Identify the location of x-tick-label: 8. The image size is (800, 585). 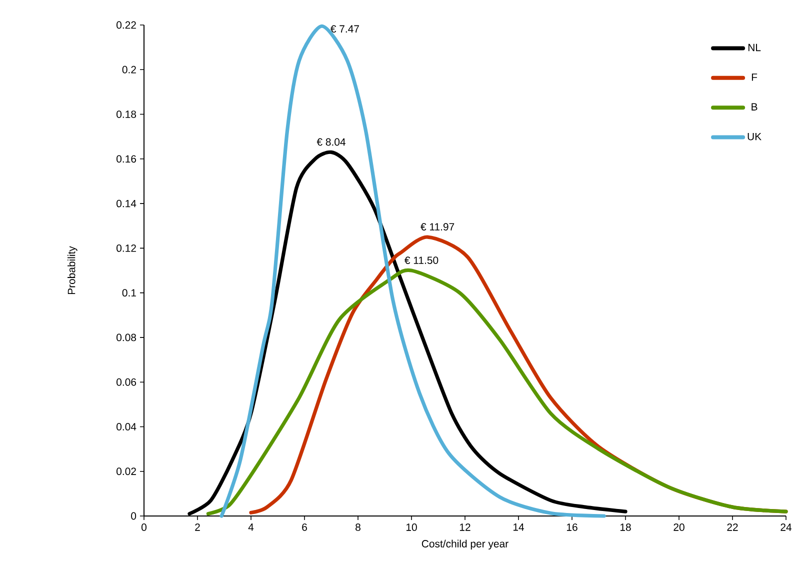
(358, 527).